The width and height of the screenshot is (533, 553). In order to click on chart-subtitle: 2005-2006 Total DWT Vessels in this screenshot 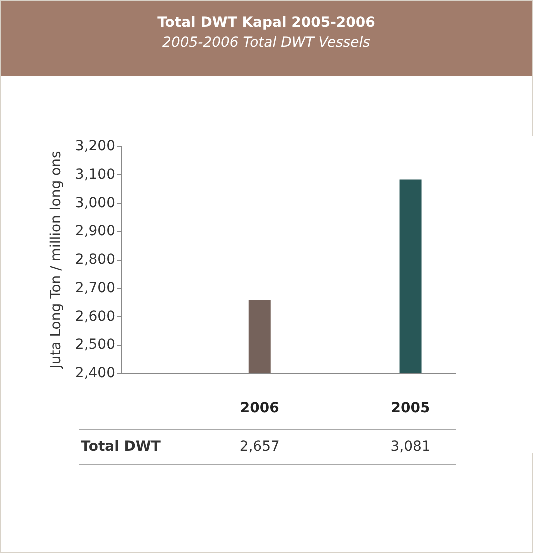, I will do `click(267, 43)`.